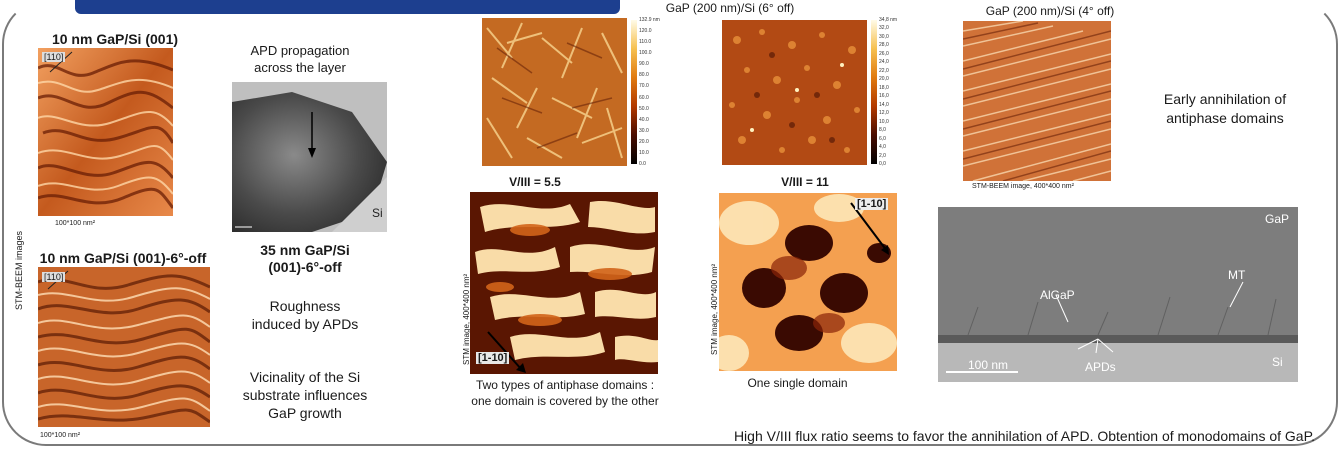 This screenshot has width=1344, height=449. I want to click on scale-label-bottom: 100*100 nm², so click(60, 435).